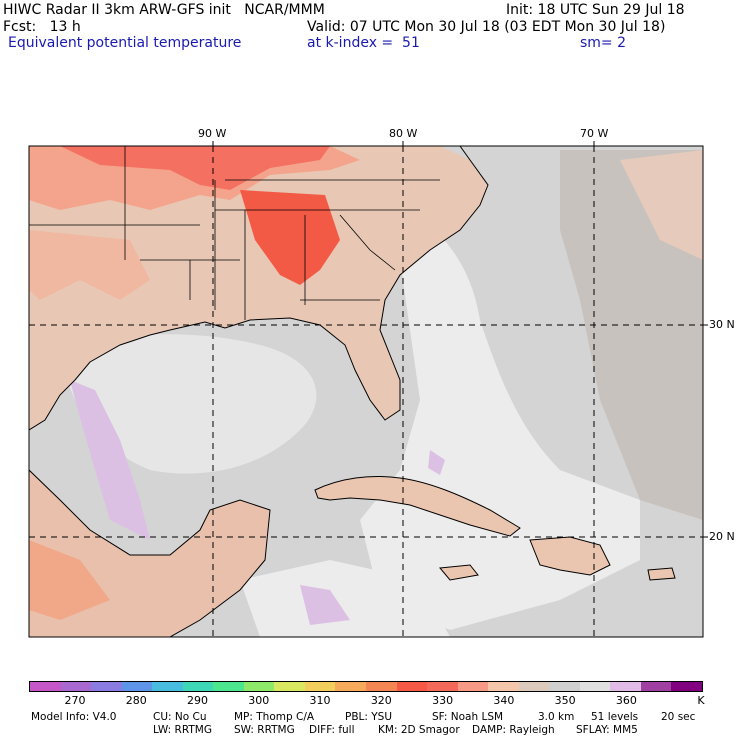 This screenshot has height=740, width=740. I want to click on colorbar-tick-label: 340, so click(504, 700).